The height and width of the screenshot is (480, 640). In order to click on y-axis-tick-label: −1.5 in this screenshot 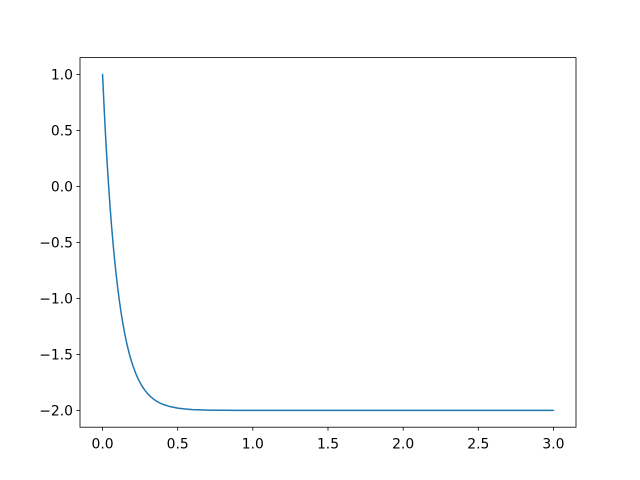, I will do `click(56, 355)`.